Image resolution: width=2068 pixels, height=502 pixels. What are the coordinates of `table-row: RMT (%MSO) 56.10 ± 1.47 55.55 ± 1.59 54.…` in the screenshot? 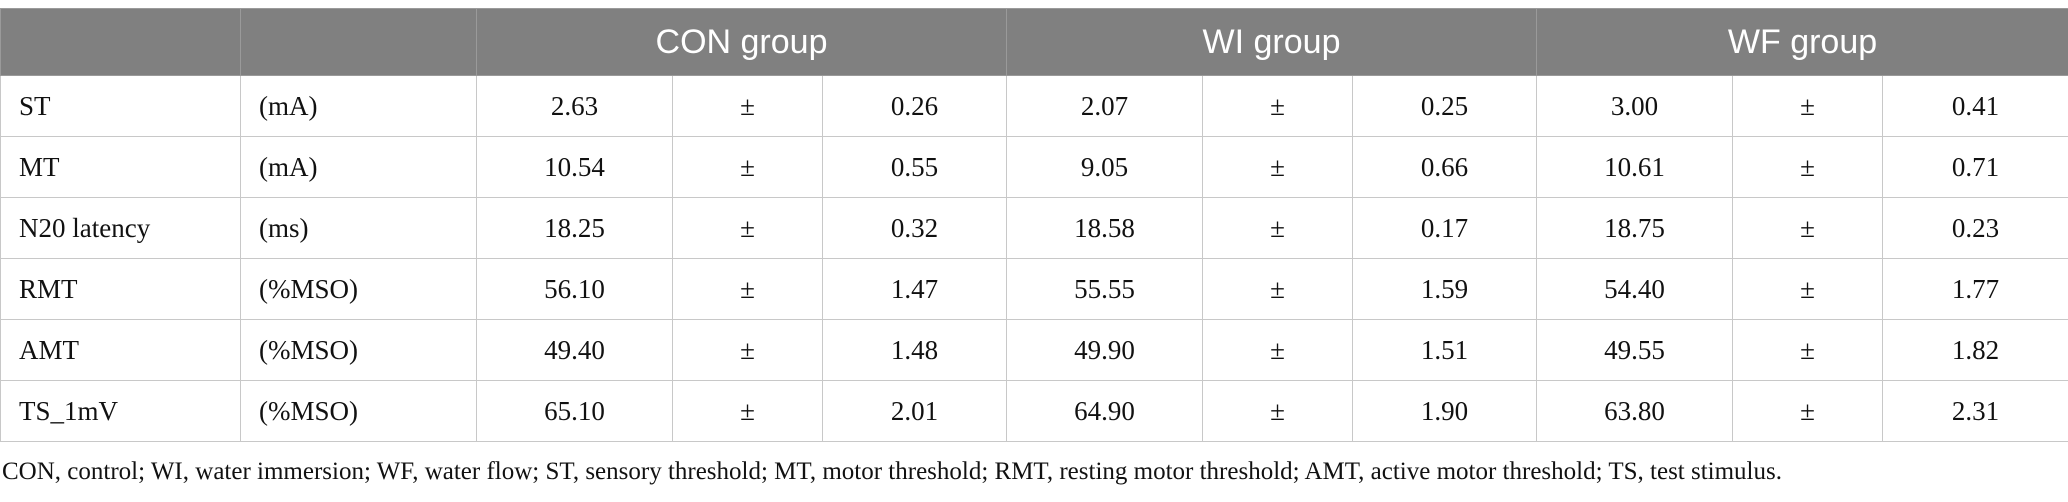 It's located at (1034, 289).